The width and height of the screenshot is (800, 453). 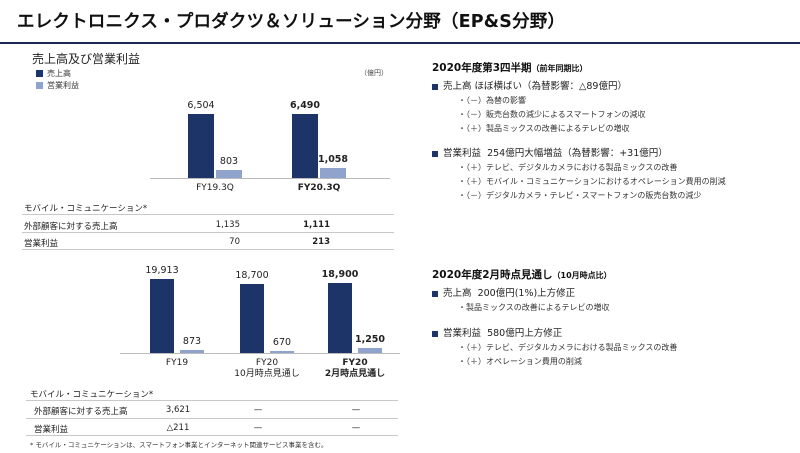 I want to click on fy-op-item: ・（＋）オペレーション費用の削減, so click(x=520, y=361).